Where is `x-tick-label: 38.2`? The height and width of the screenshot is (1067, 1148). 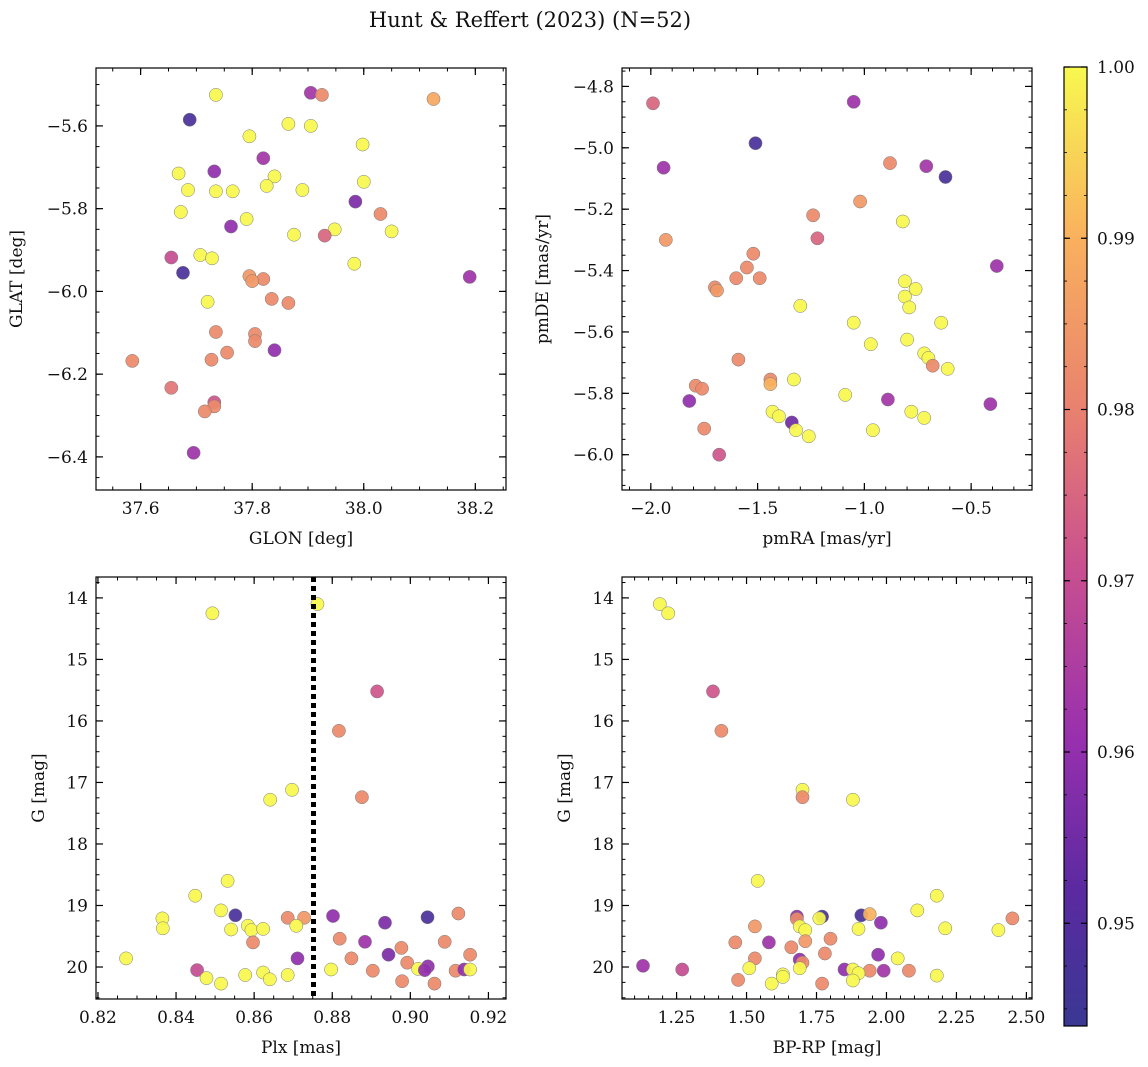 x-tick-label: 38.2 is located at coordinates (475, 509).